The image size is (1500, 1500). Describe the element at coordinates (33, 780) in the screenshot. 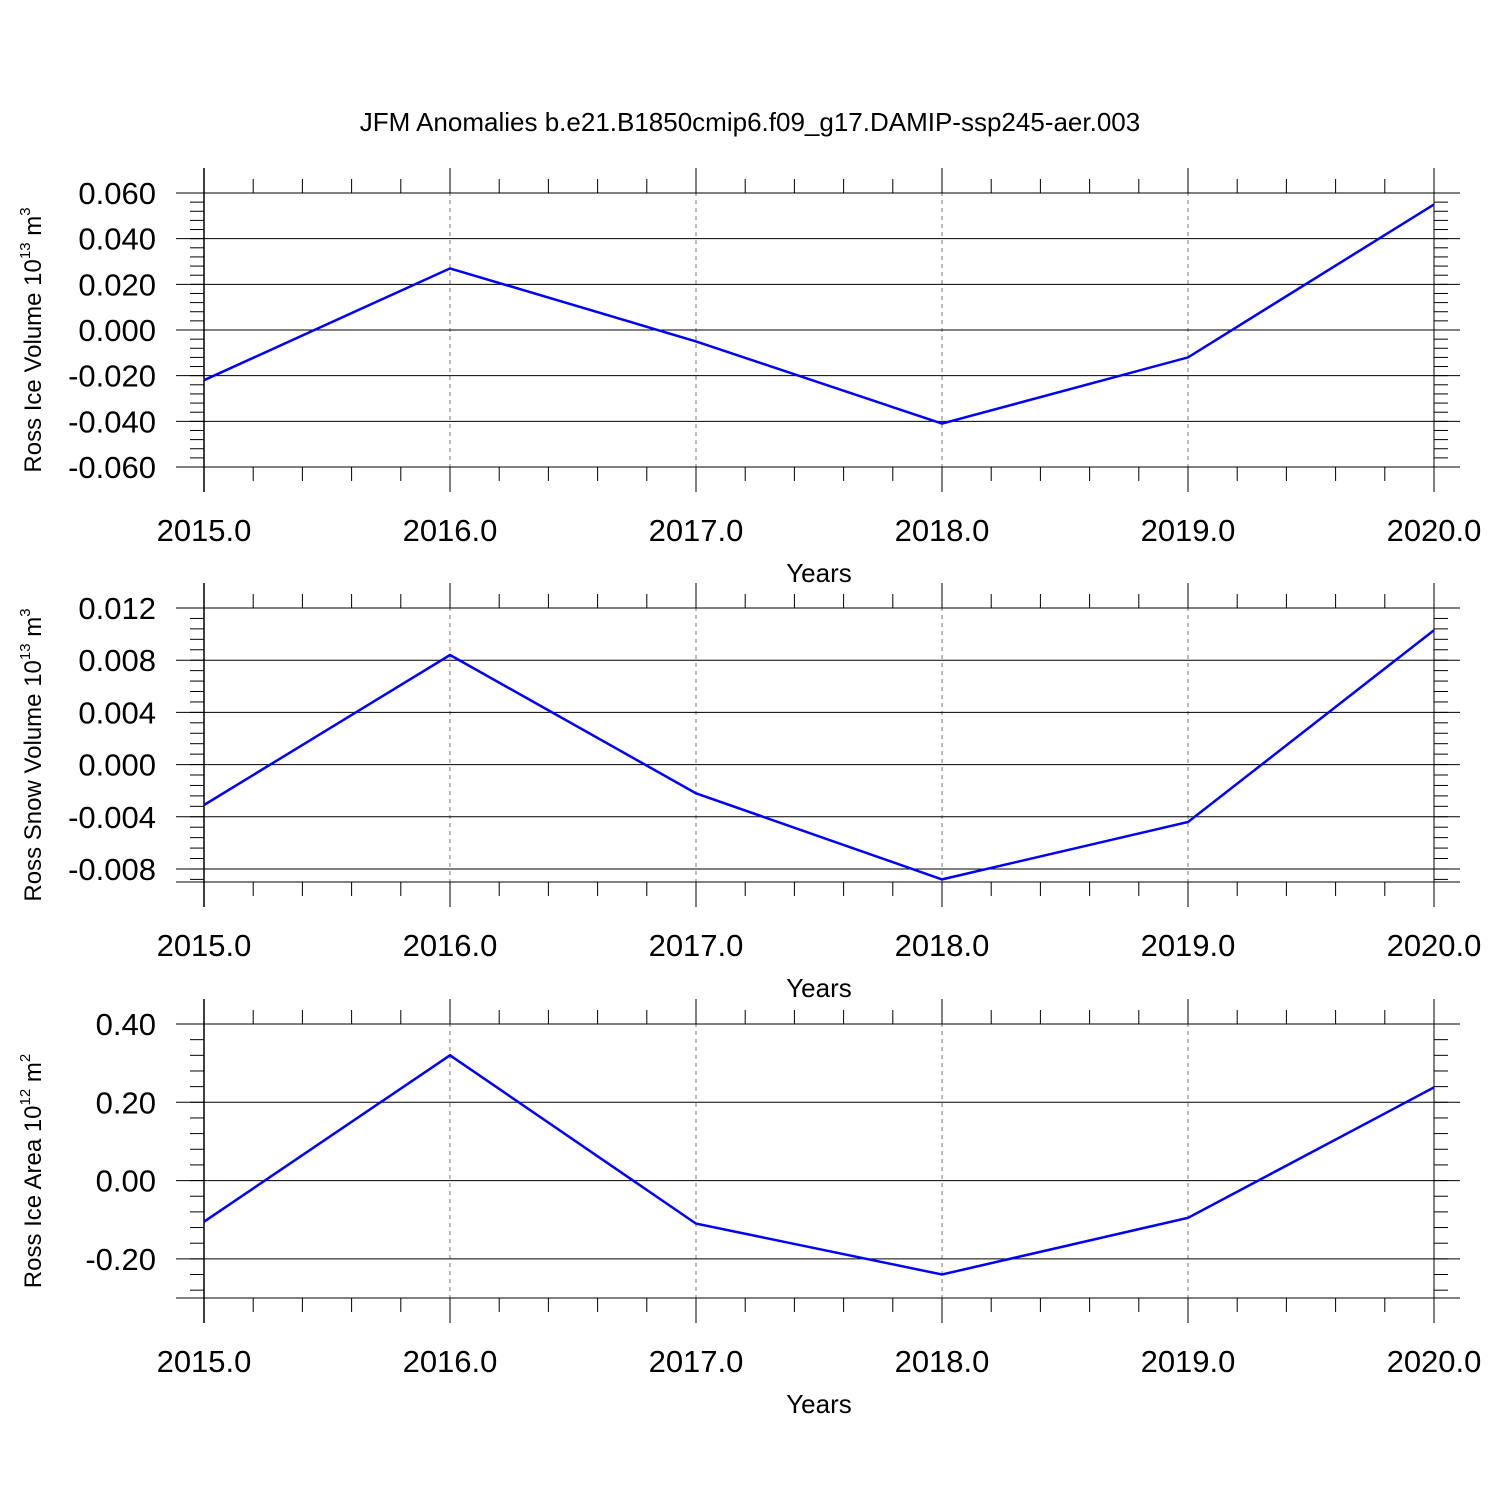

I see `y-axis-label-text: Ross Snow Volume 10` at that location.